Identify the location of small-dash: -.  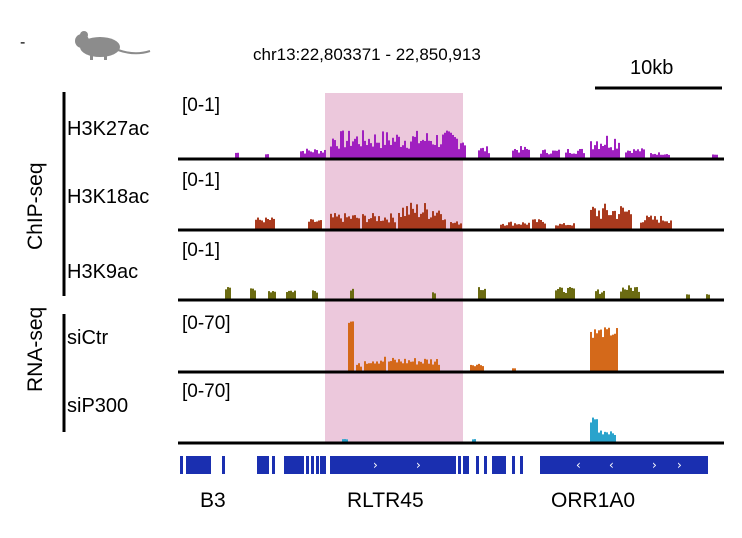
(22, 42).